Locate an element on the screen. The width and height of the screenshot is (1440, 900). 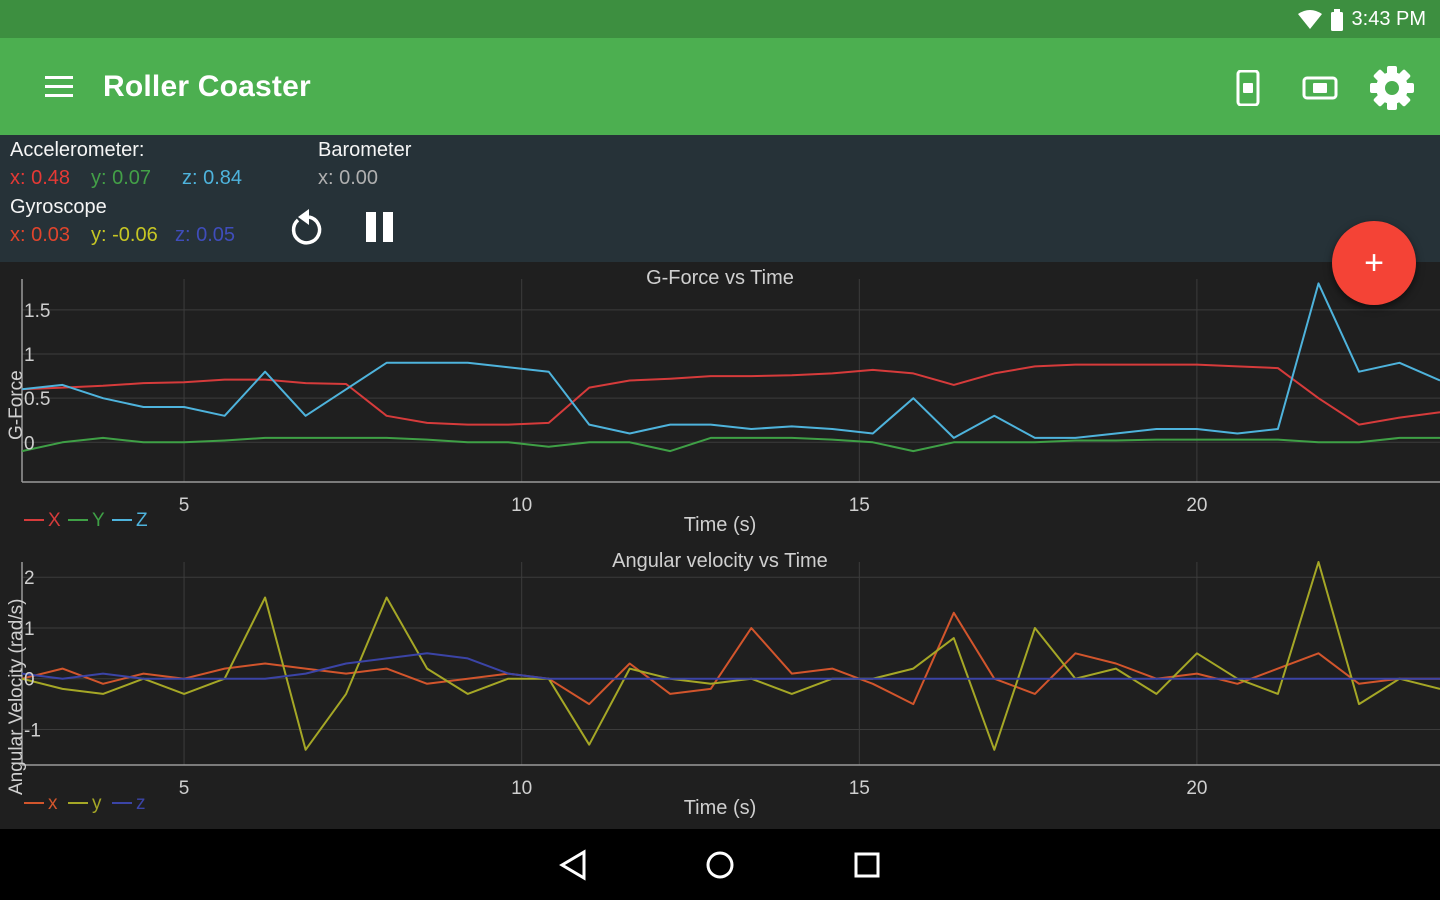
series-line-z is located at coordinates (730, 666).